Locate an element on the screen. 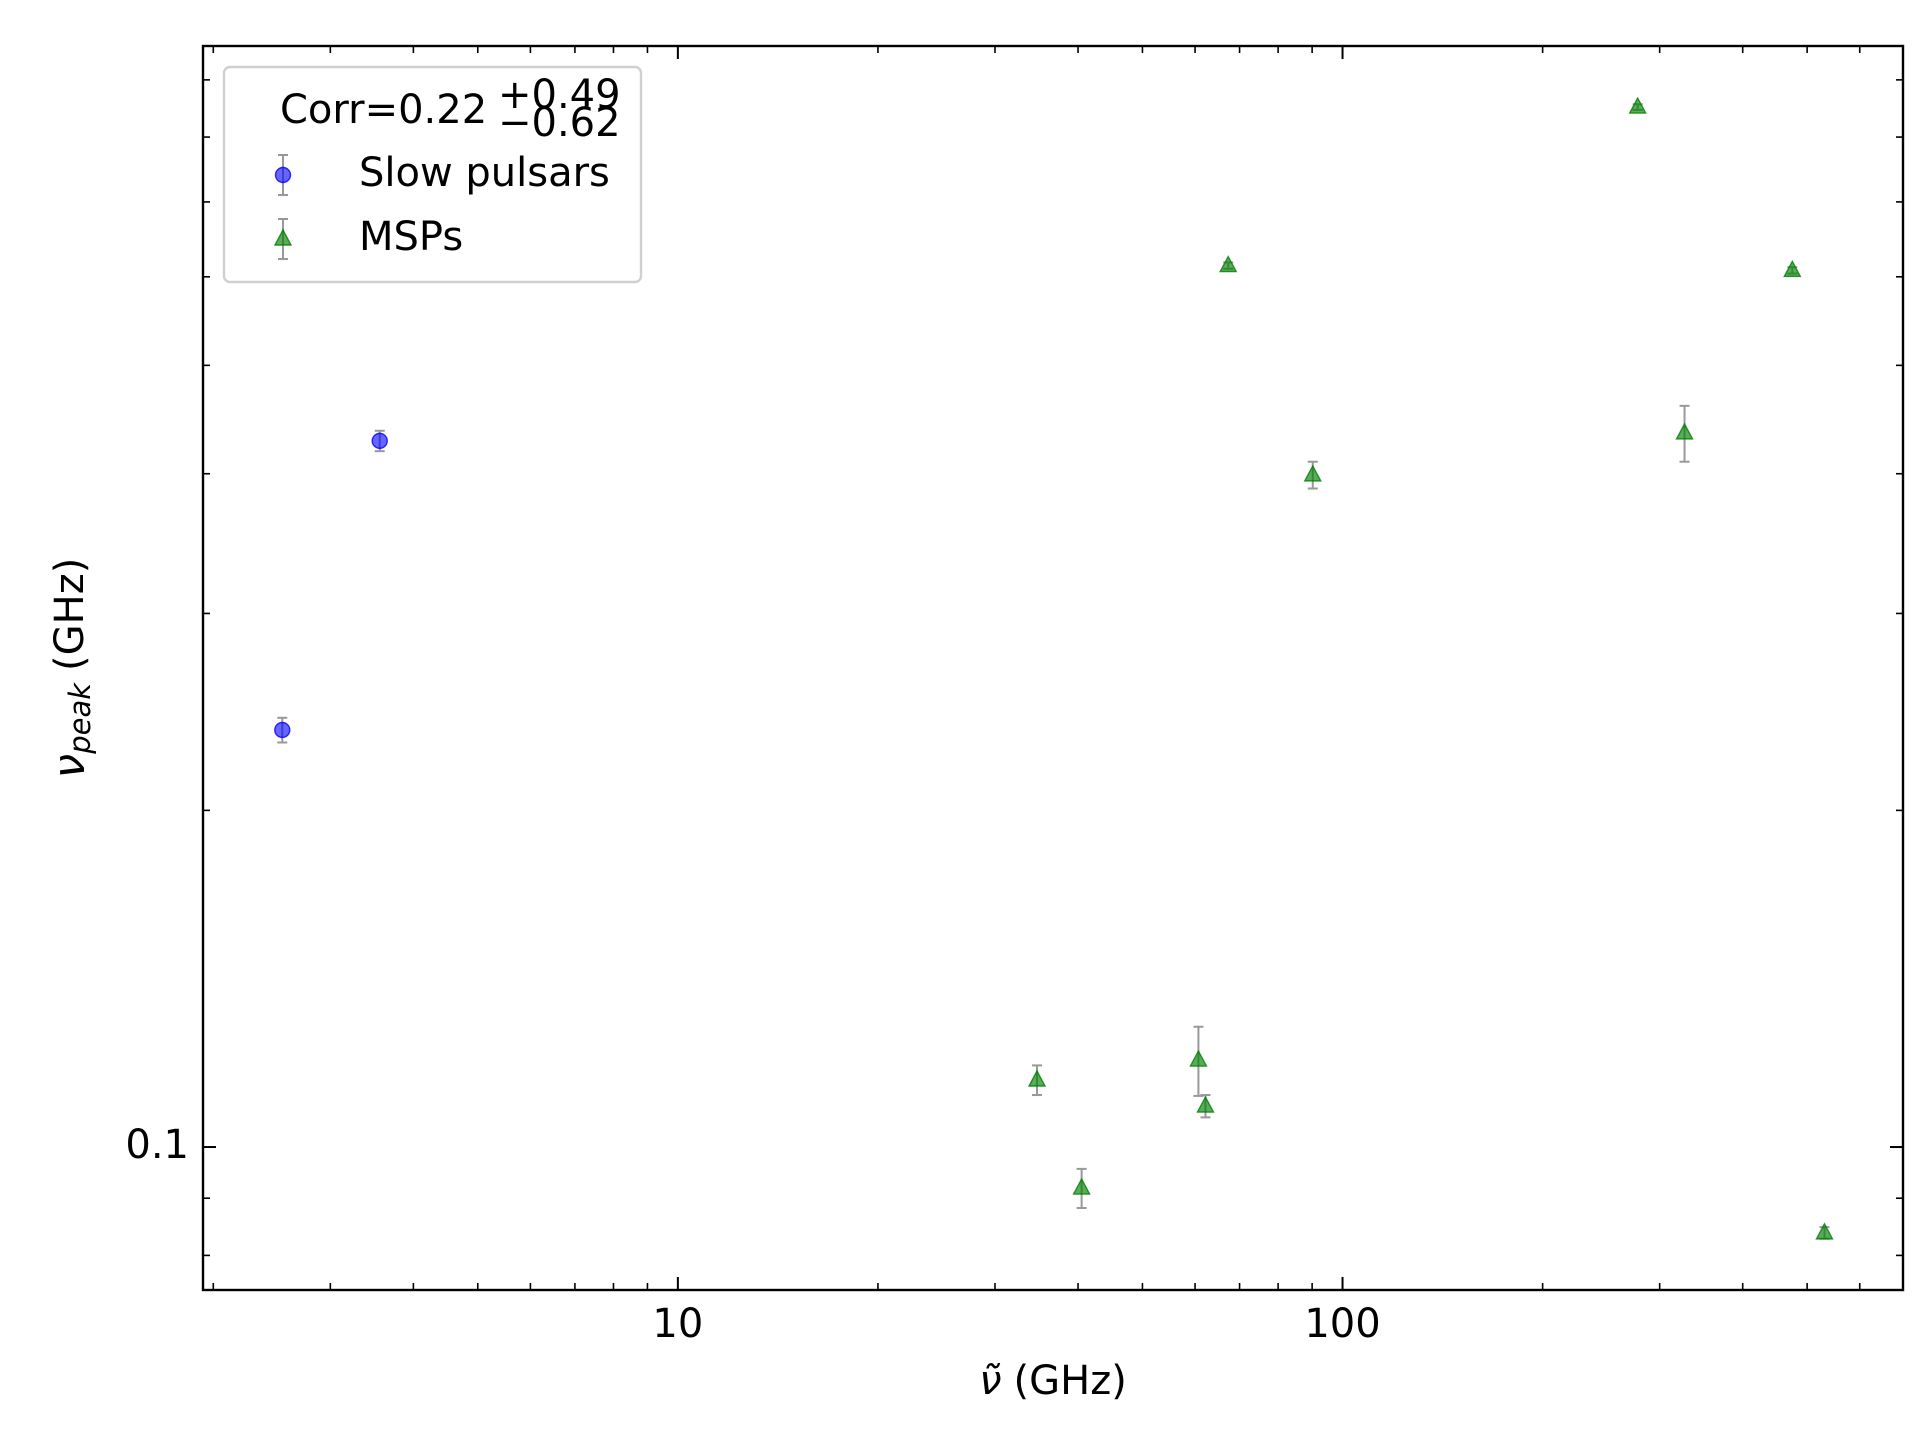 The image size is (1920, 1440). legend-label: MSPs is located at coordinates (411, 237).